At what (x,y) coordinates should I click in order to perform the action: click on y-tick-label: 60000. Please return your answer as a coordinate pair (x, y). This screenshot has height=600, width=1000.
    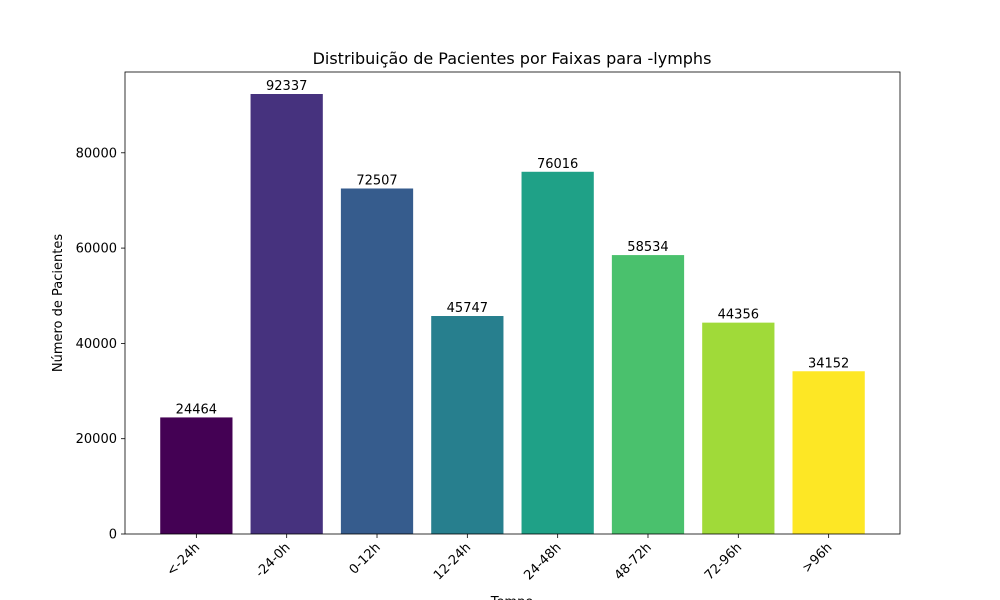
    Looking at the image, I should click on (96, 249).